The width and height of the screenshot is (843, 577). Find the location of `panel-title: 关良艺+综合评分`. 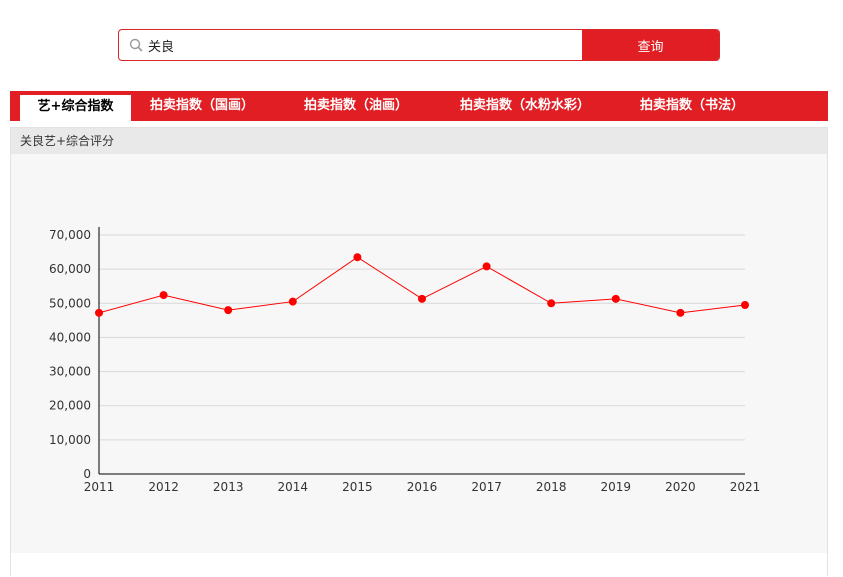

panel-title: 关良艺+综合评分 is located at coordinates (419, 141).